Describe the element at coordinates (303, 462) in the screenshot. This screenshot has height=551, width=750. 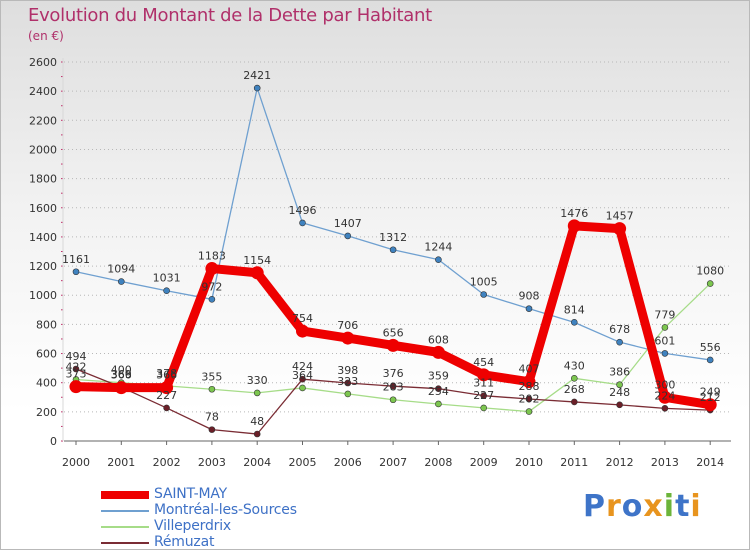
I see `x-tick-label: 2005` at that location.